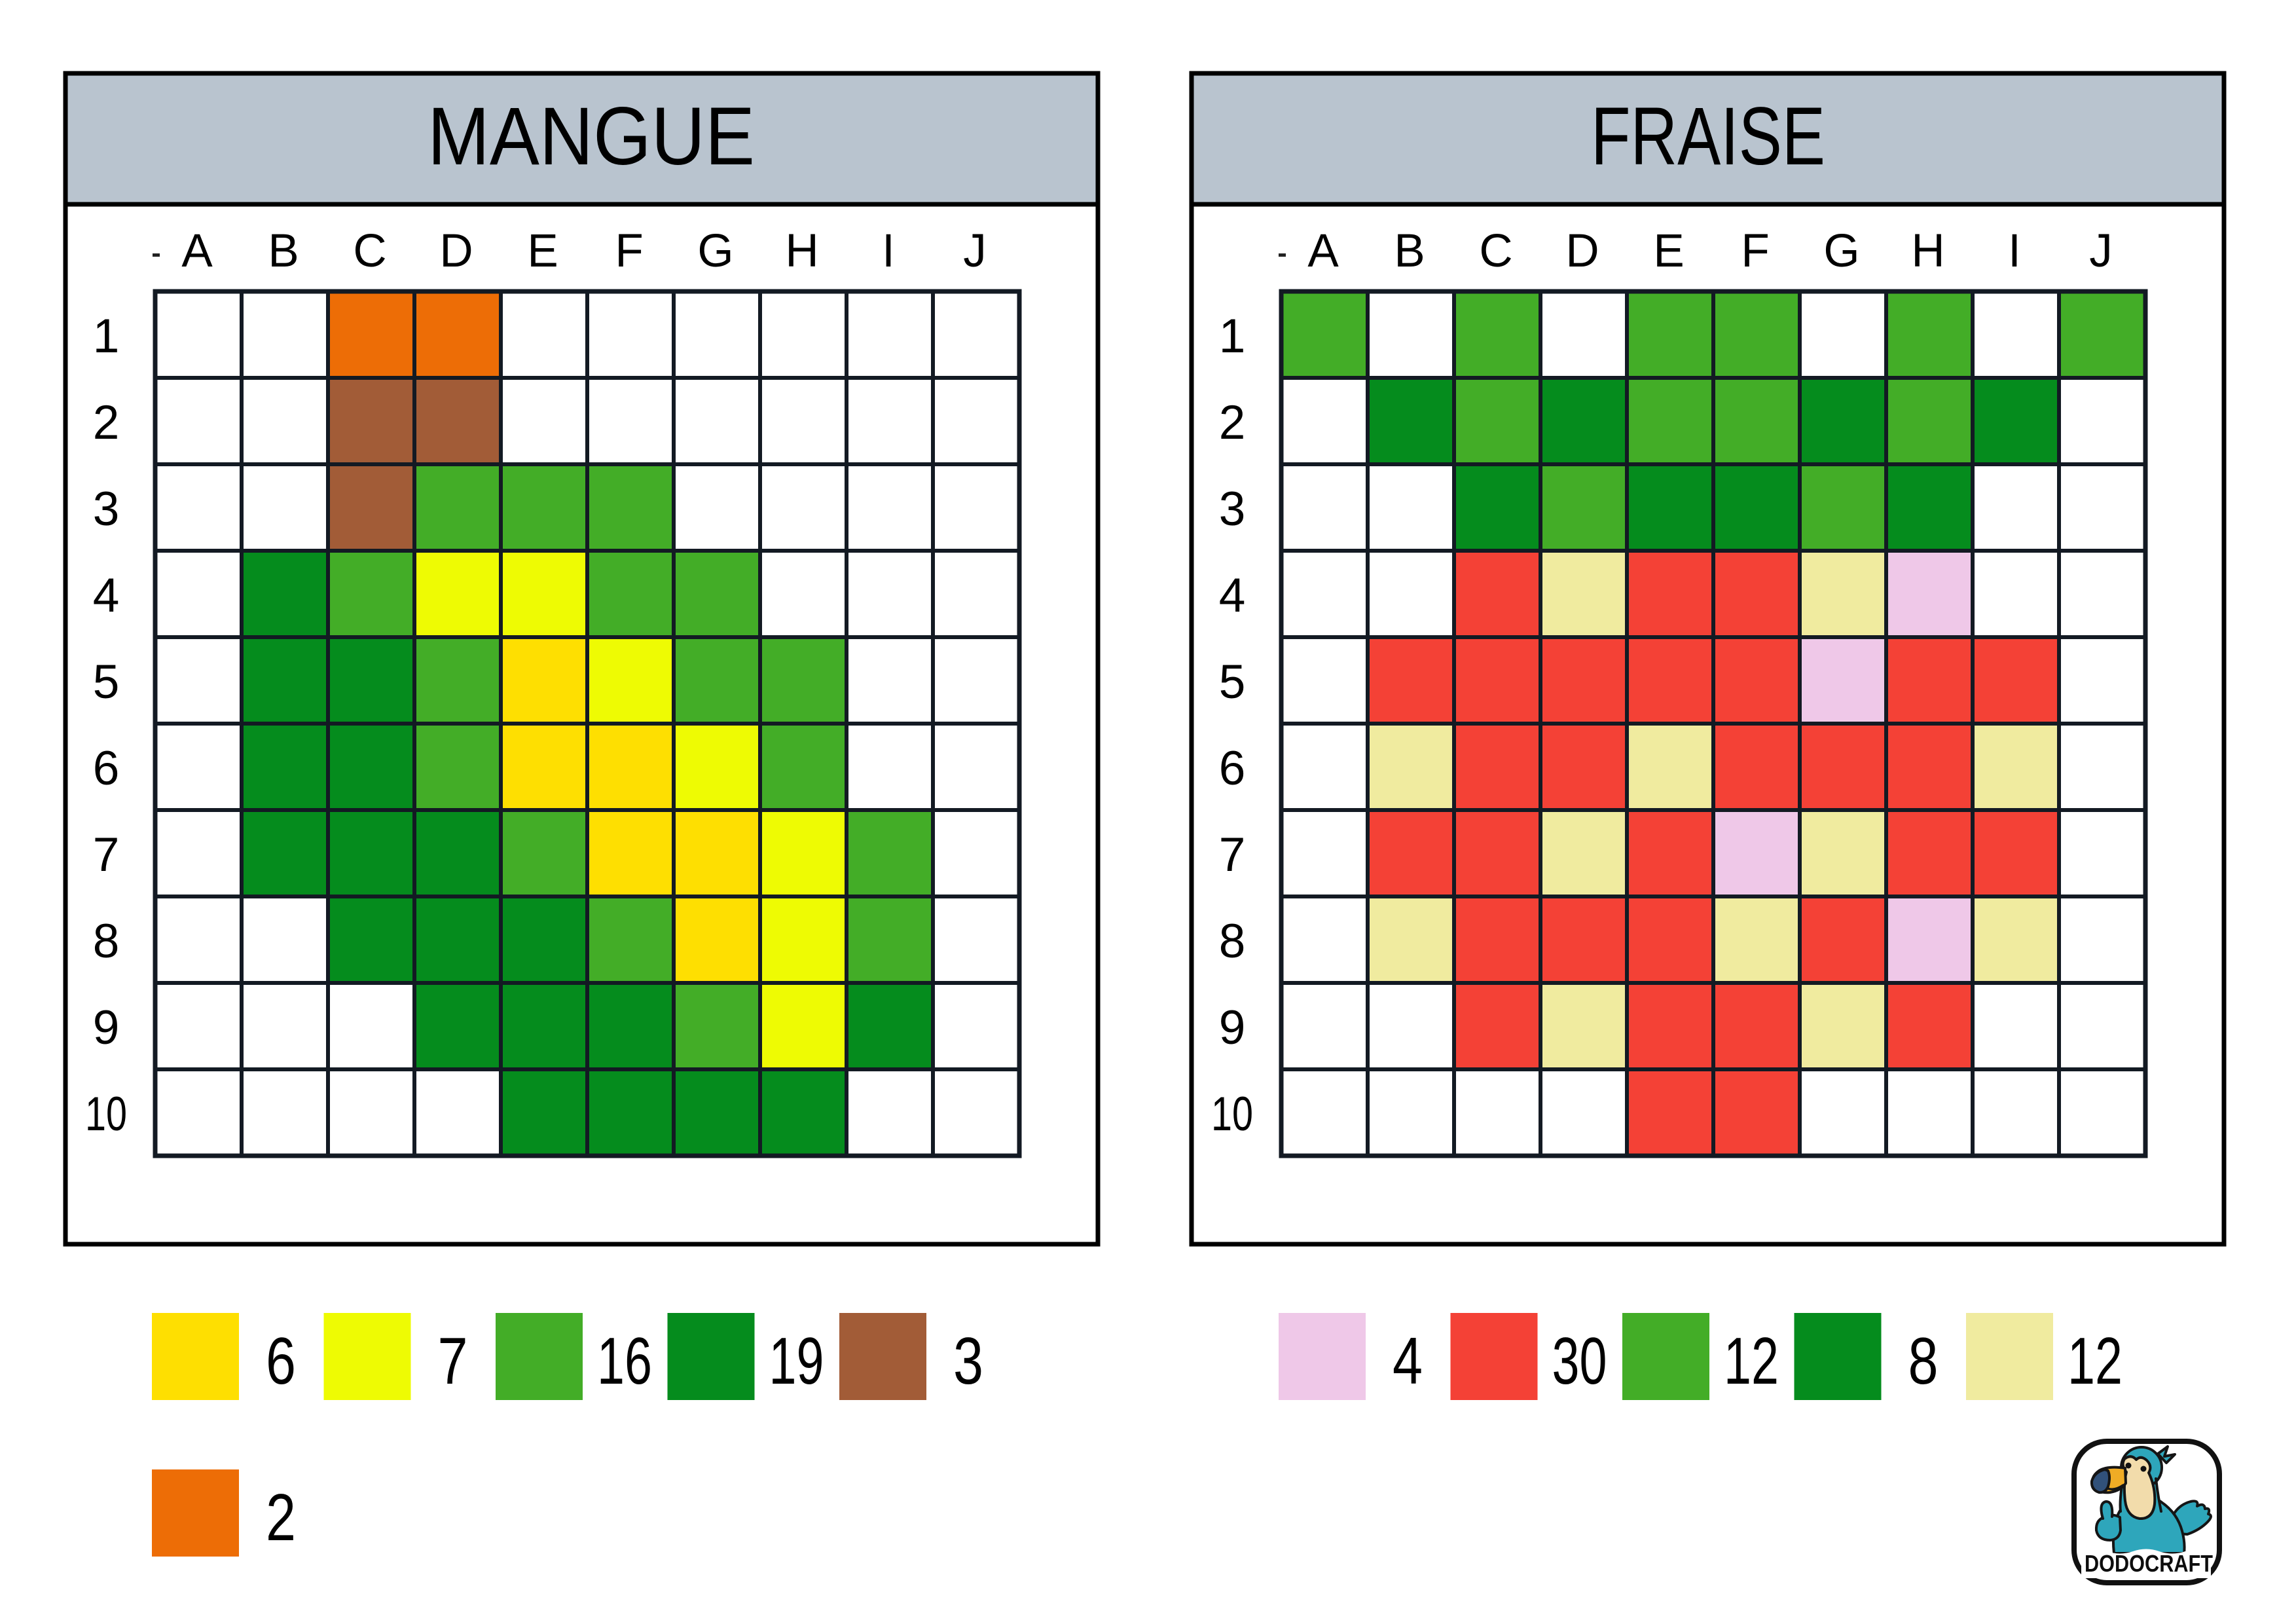 This screenshot has height=1624, width=2296. Describe the element at coordinates (1579, 1361) in the screenshot. I see `svg-text: 30` at that location.